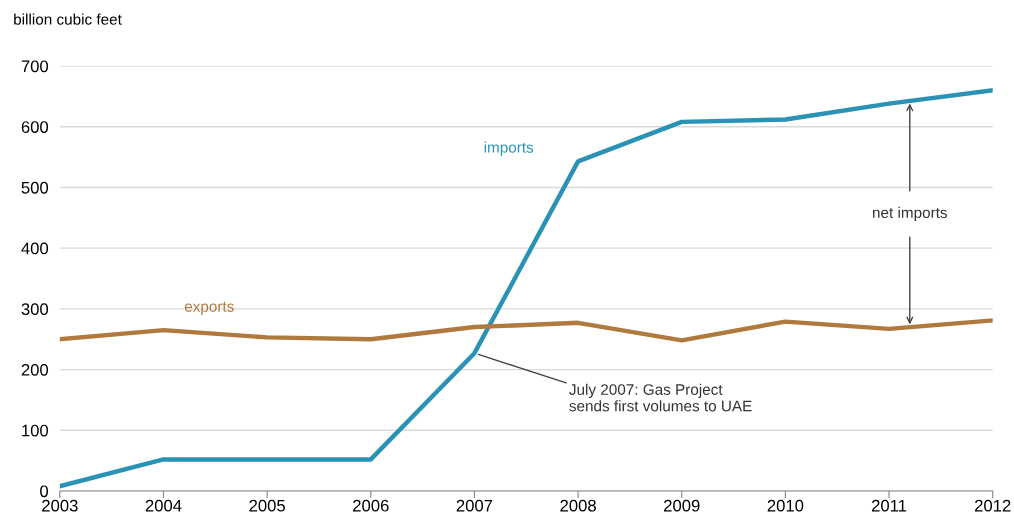 This screenshot has height=524, width=1014. I want to click on x-tick-label: 2005, so click(267, 505).